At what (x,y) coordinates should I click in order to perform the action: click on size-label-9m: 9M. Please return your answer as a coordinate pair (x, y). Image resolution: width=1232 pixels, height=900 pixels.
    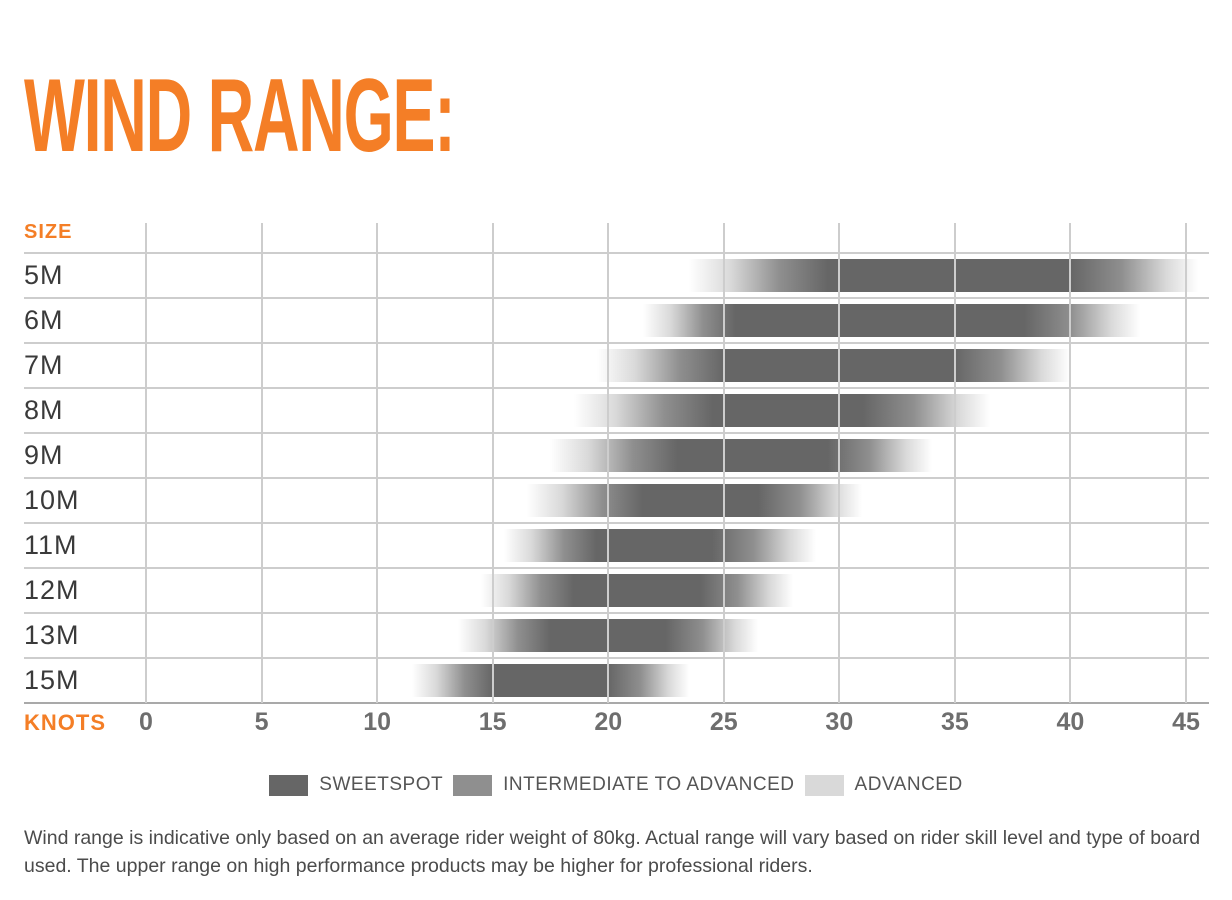
    Looking at the image, I should click on (44, 455).